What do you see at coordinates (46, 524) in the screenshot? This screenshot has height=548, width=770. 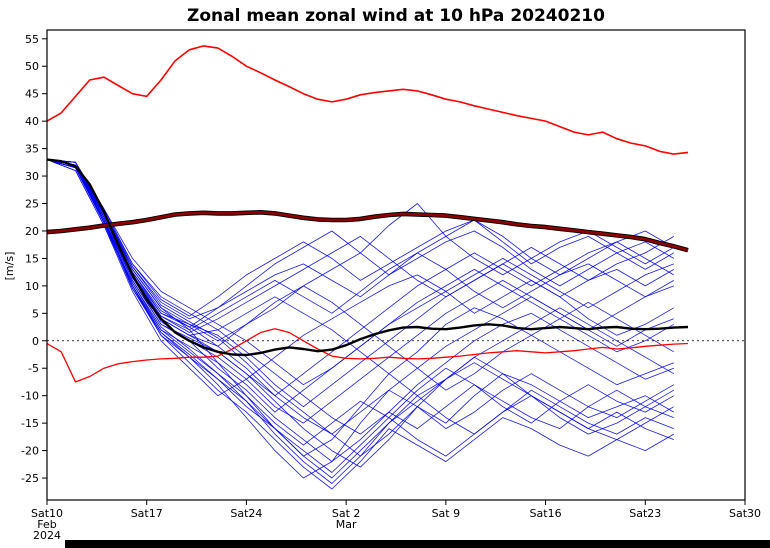 I see `x-tick-sublabel: Feb` at bounding box center [46, 524].